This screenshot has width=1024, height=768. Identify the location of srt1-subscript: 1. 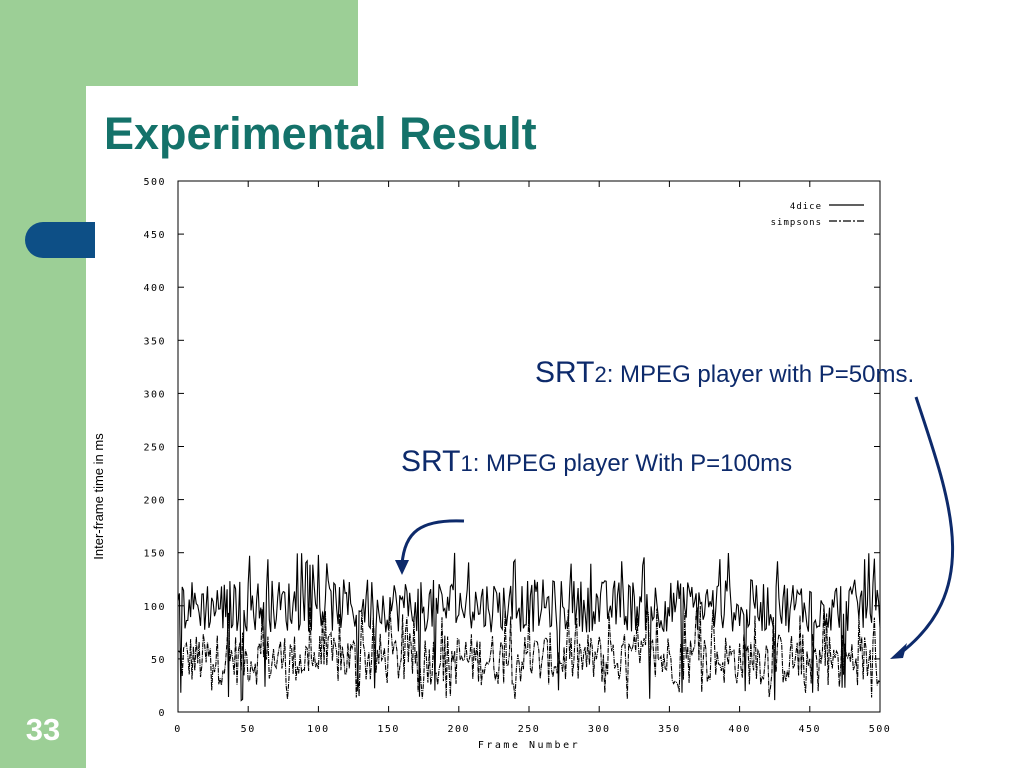
(466, 463).